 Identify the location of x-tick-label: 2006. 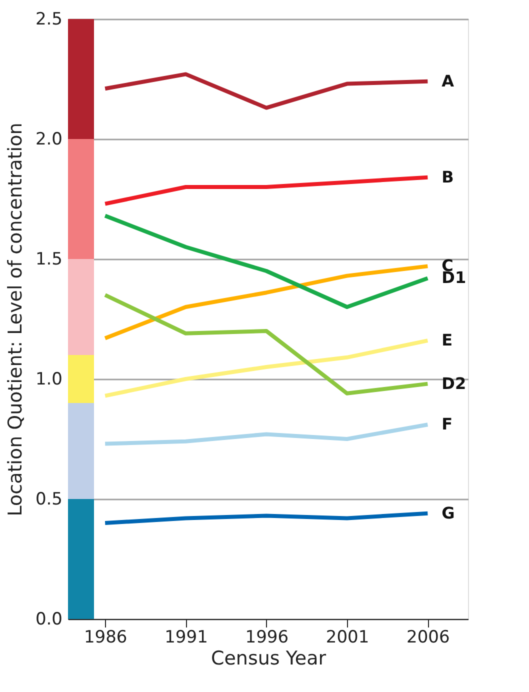
(428, 638).